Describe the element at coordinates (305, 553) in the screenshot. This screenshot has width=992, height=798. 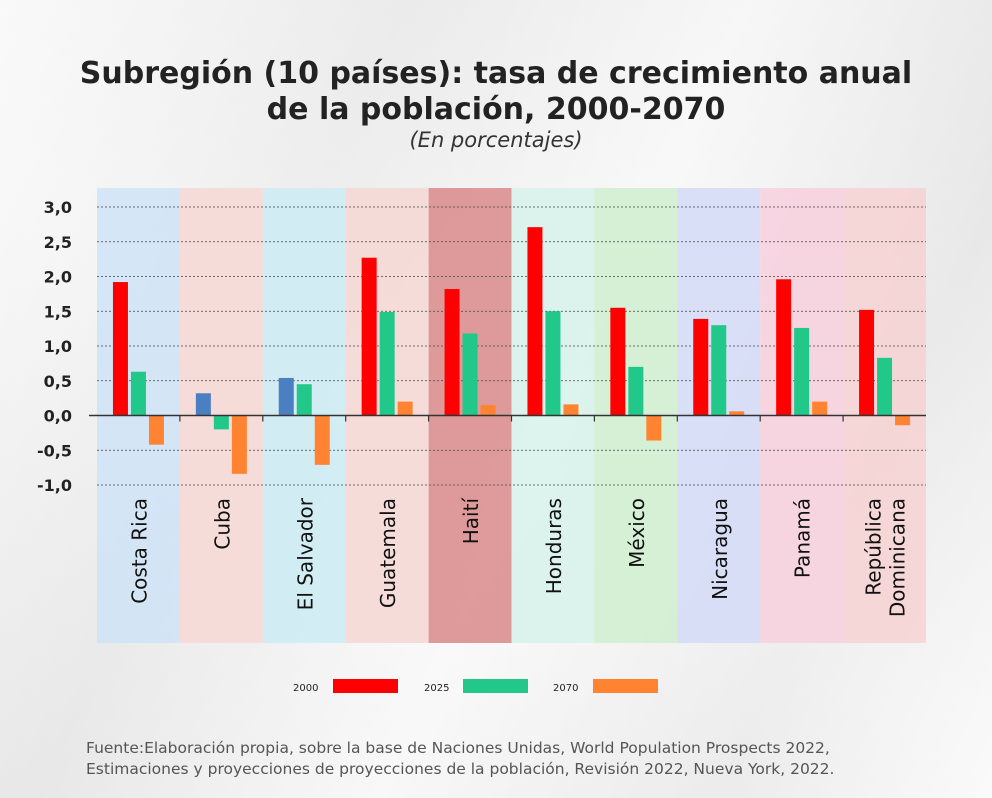
I see `category-label: El Salvador` at that location.